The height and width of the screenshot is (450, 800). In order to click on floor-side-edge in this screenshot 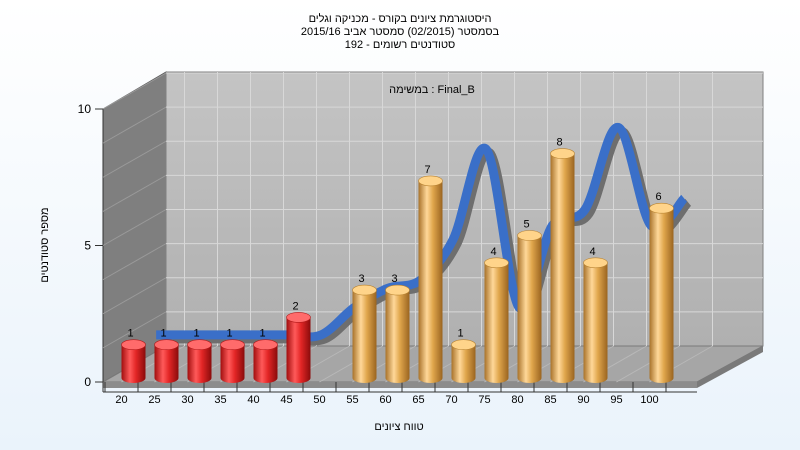, I will do `click(730, 367)`.